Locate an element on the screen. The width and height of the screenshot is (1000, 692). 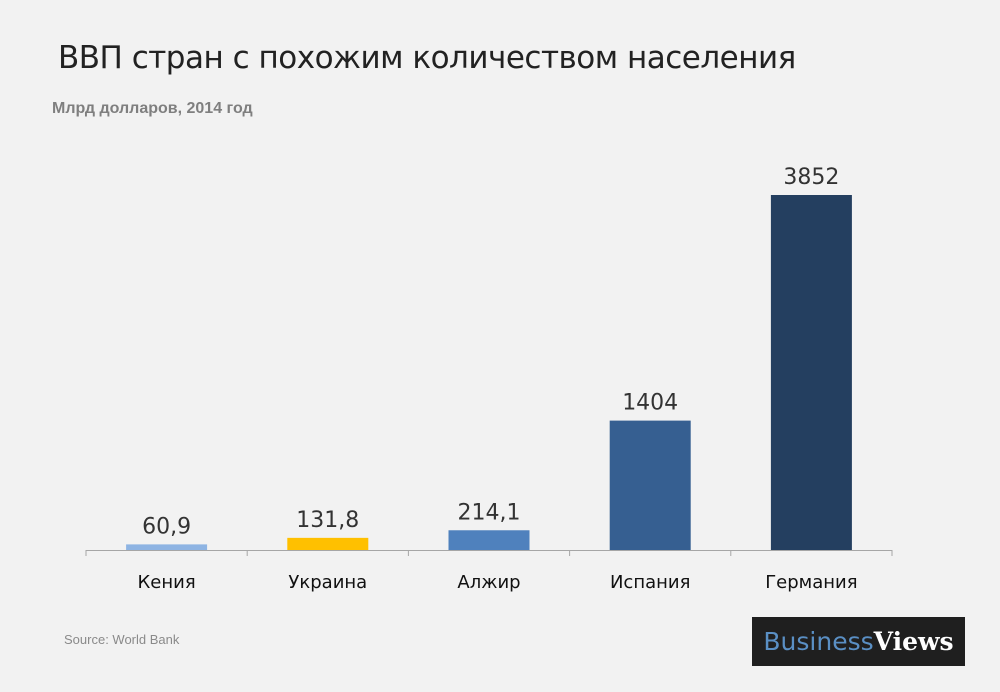
category-label: Украина is located at coordinates (327, 582).